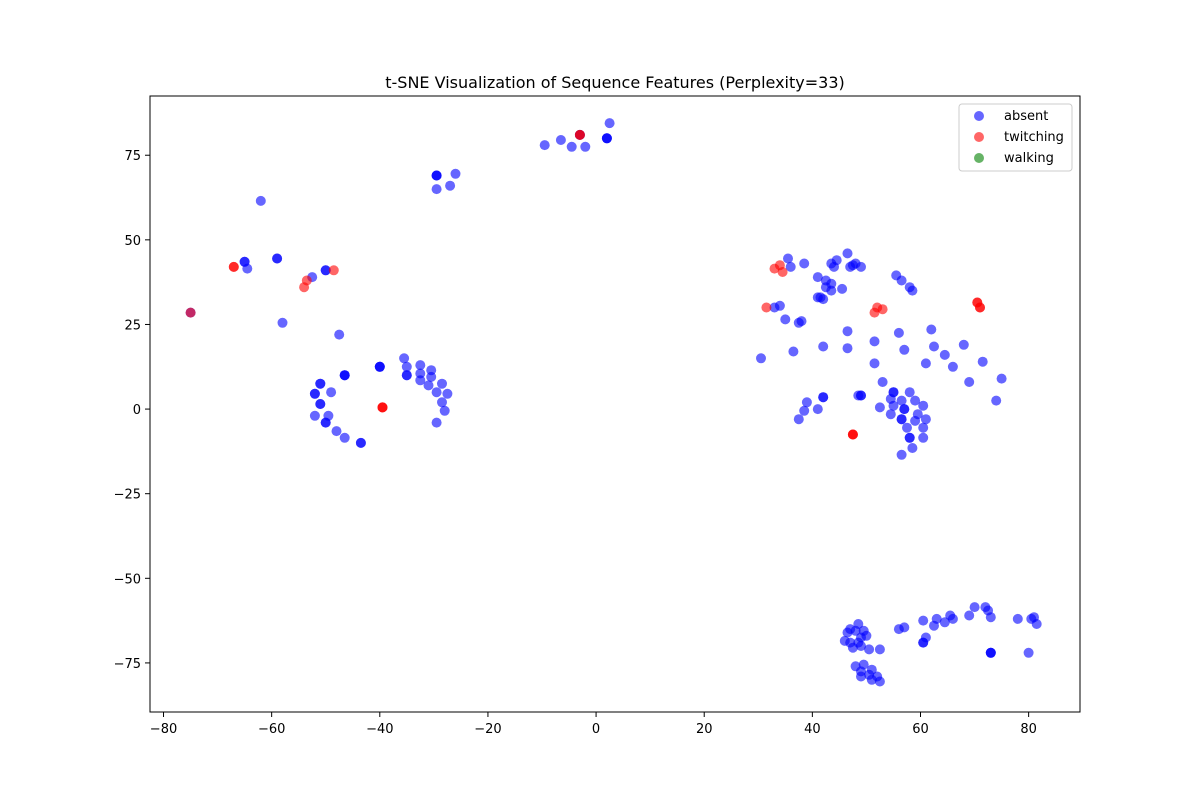 This screenshot has width=1200, height=804. Describe the element at coordinates (132, 325) in the screenshot. I see `y-tick-label: 25` at that location.